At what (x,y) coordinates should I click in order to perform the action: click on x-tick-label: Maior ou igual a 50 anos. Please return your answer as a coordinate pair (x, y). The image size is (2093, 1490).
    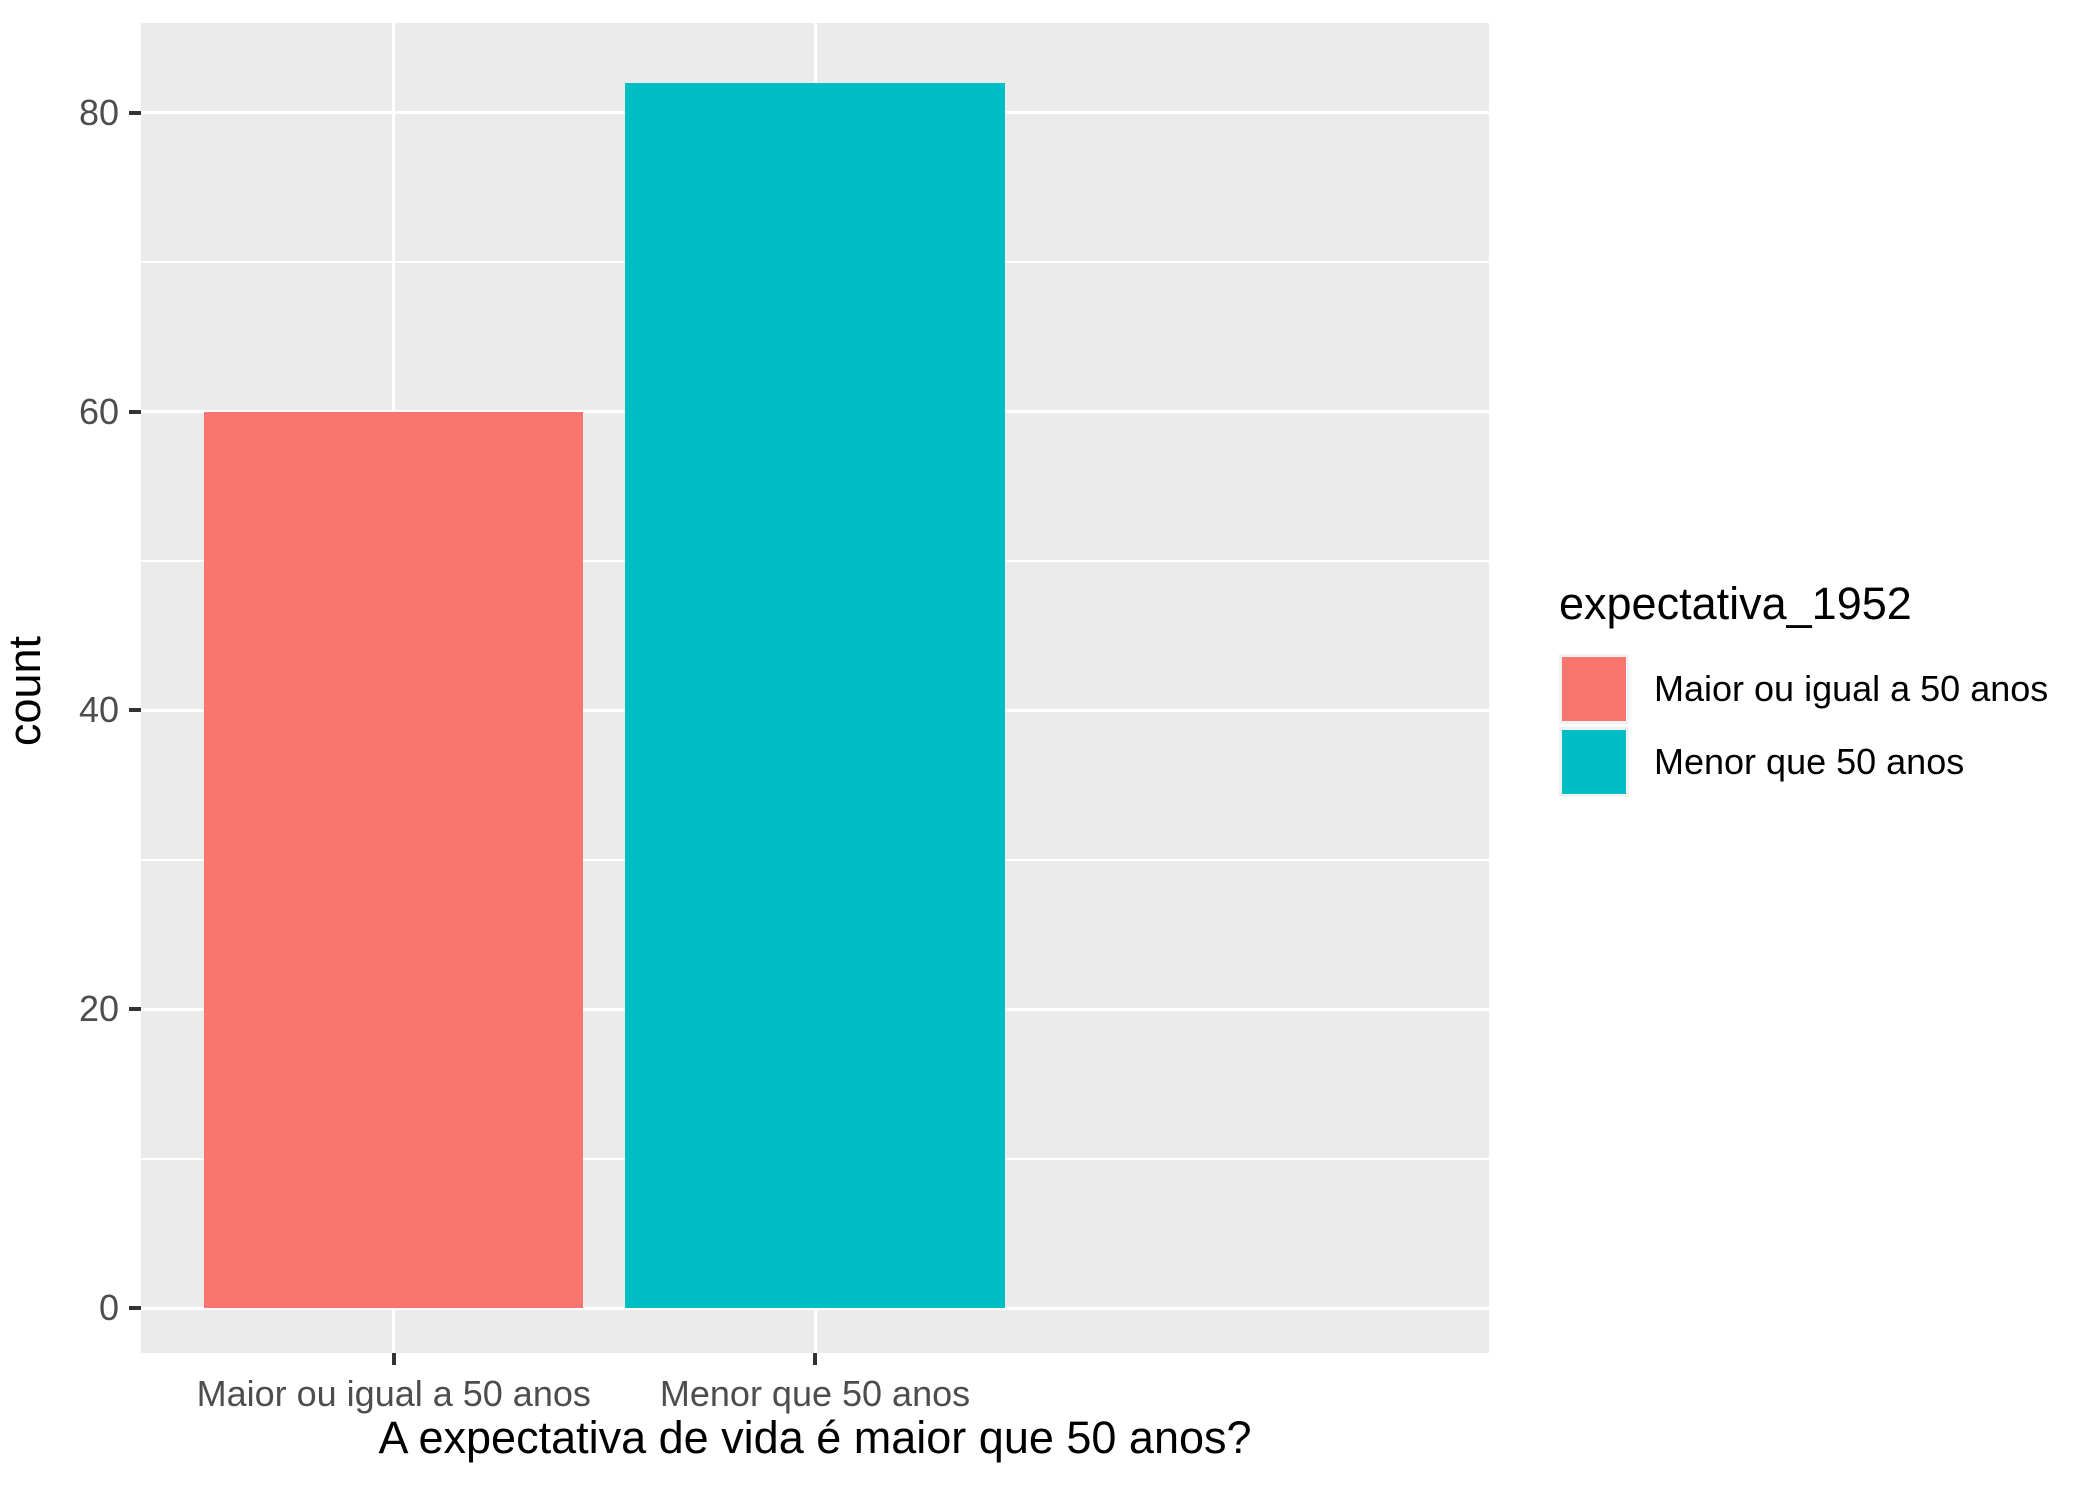
    Looking at the image, I should click on (393, 1393).